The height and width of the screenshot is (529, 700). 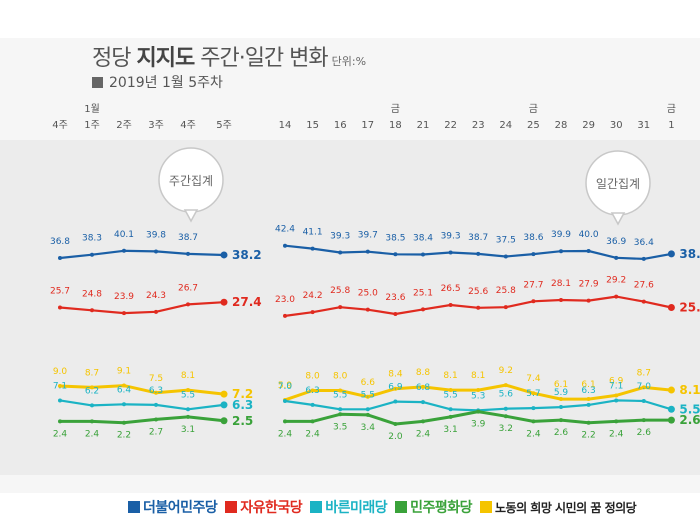 What do you see at coordinates (313, 296) in the screenshot?
I see `data-label-lkp: 24.2` at bounding box center [313, 296].